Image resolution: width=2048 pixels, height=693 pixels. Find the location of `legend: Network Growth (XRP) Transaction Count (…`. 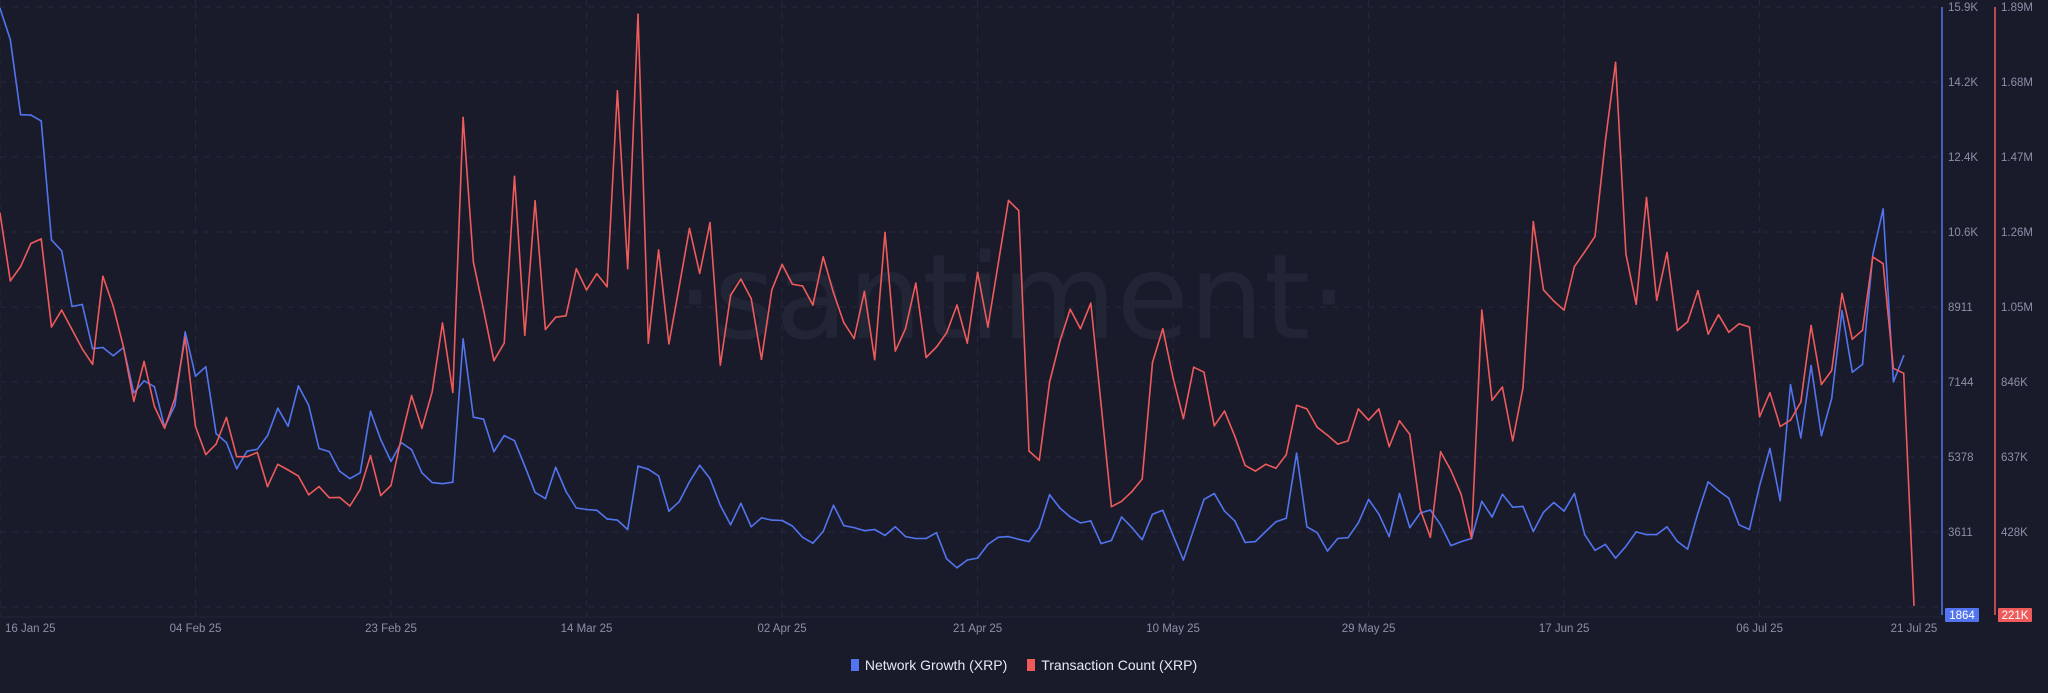

legend: Network Growth (XRP) Transaction Count (… is located at coordinates (1024, 665).